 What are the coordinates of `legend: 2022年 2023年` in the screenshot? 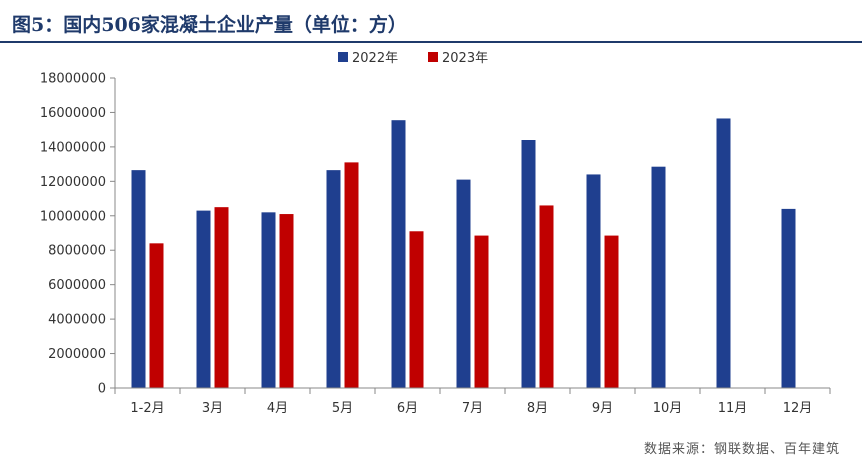 It's located at (413, 58).